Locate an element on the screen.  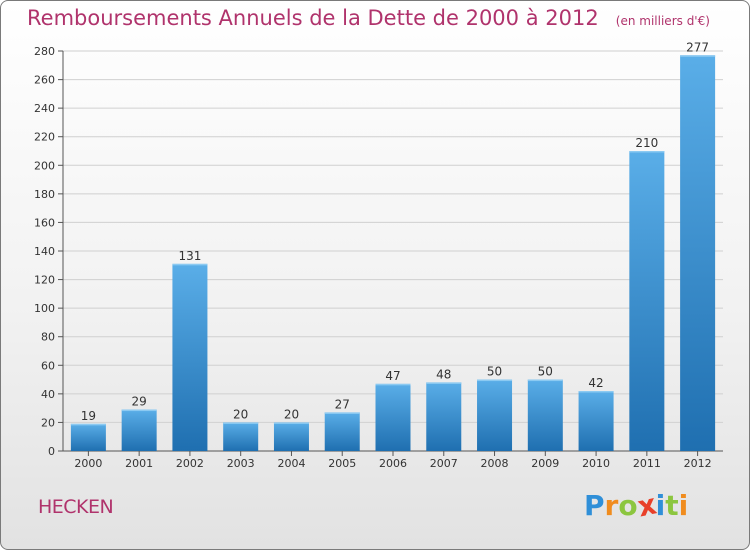
bar-value-label: 210 is located at coordinates (646, 143).